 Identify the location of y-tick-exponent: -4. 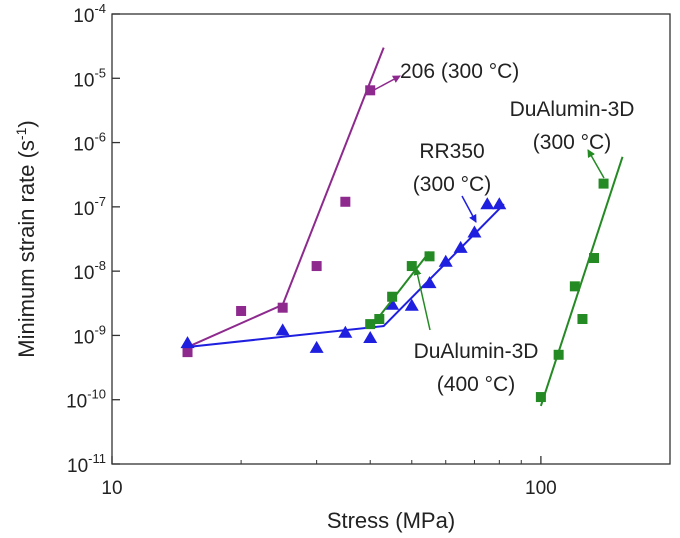
(100, 8).